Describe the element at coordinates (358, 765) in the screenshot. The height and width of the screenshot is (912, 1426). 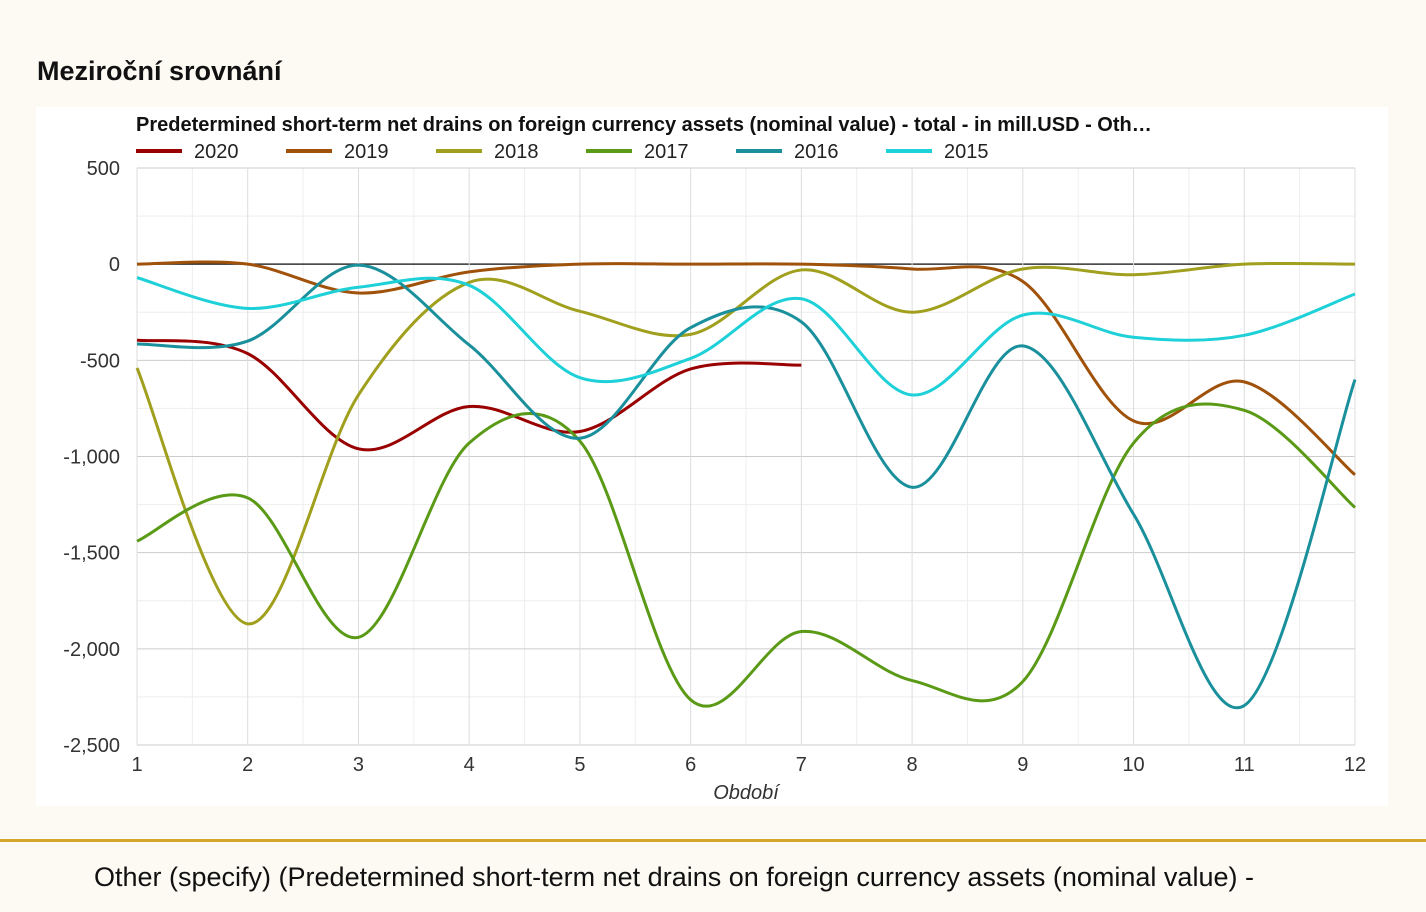
I see `x-tick-label: 3` at that location.